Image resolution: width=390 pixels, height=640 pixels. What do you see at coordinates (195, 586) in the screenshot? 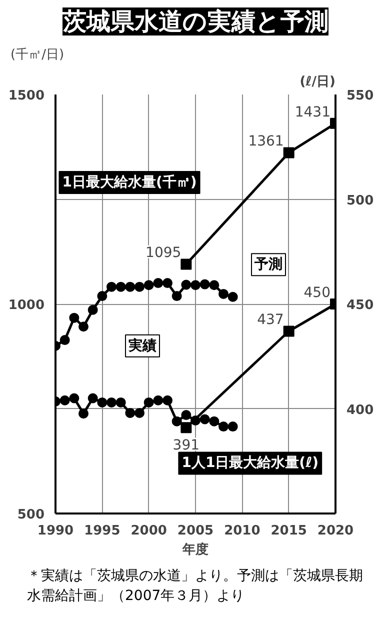
I see `text: ＊実績は「茨城県の水道」より。予測は「茨城県長期水需給計画」（2007年３月）より` at bounding box center [195, 586].